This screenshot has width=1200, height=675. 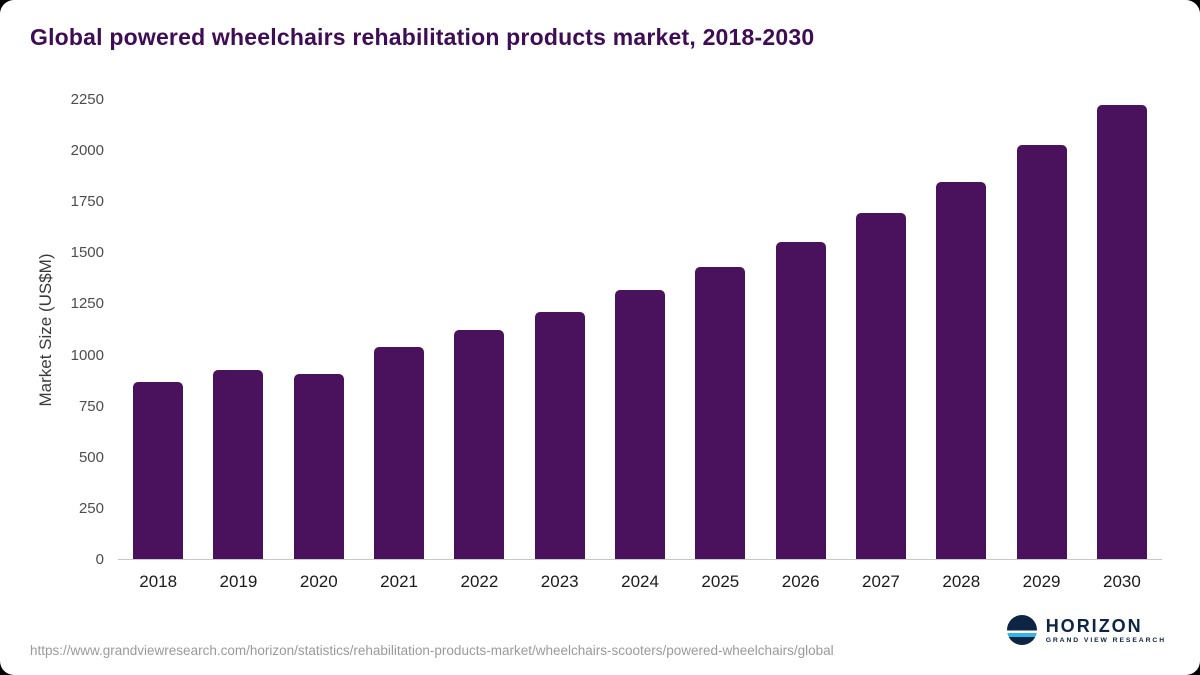 I want to click on bar-2020, so click(x=318, y=466).